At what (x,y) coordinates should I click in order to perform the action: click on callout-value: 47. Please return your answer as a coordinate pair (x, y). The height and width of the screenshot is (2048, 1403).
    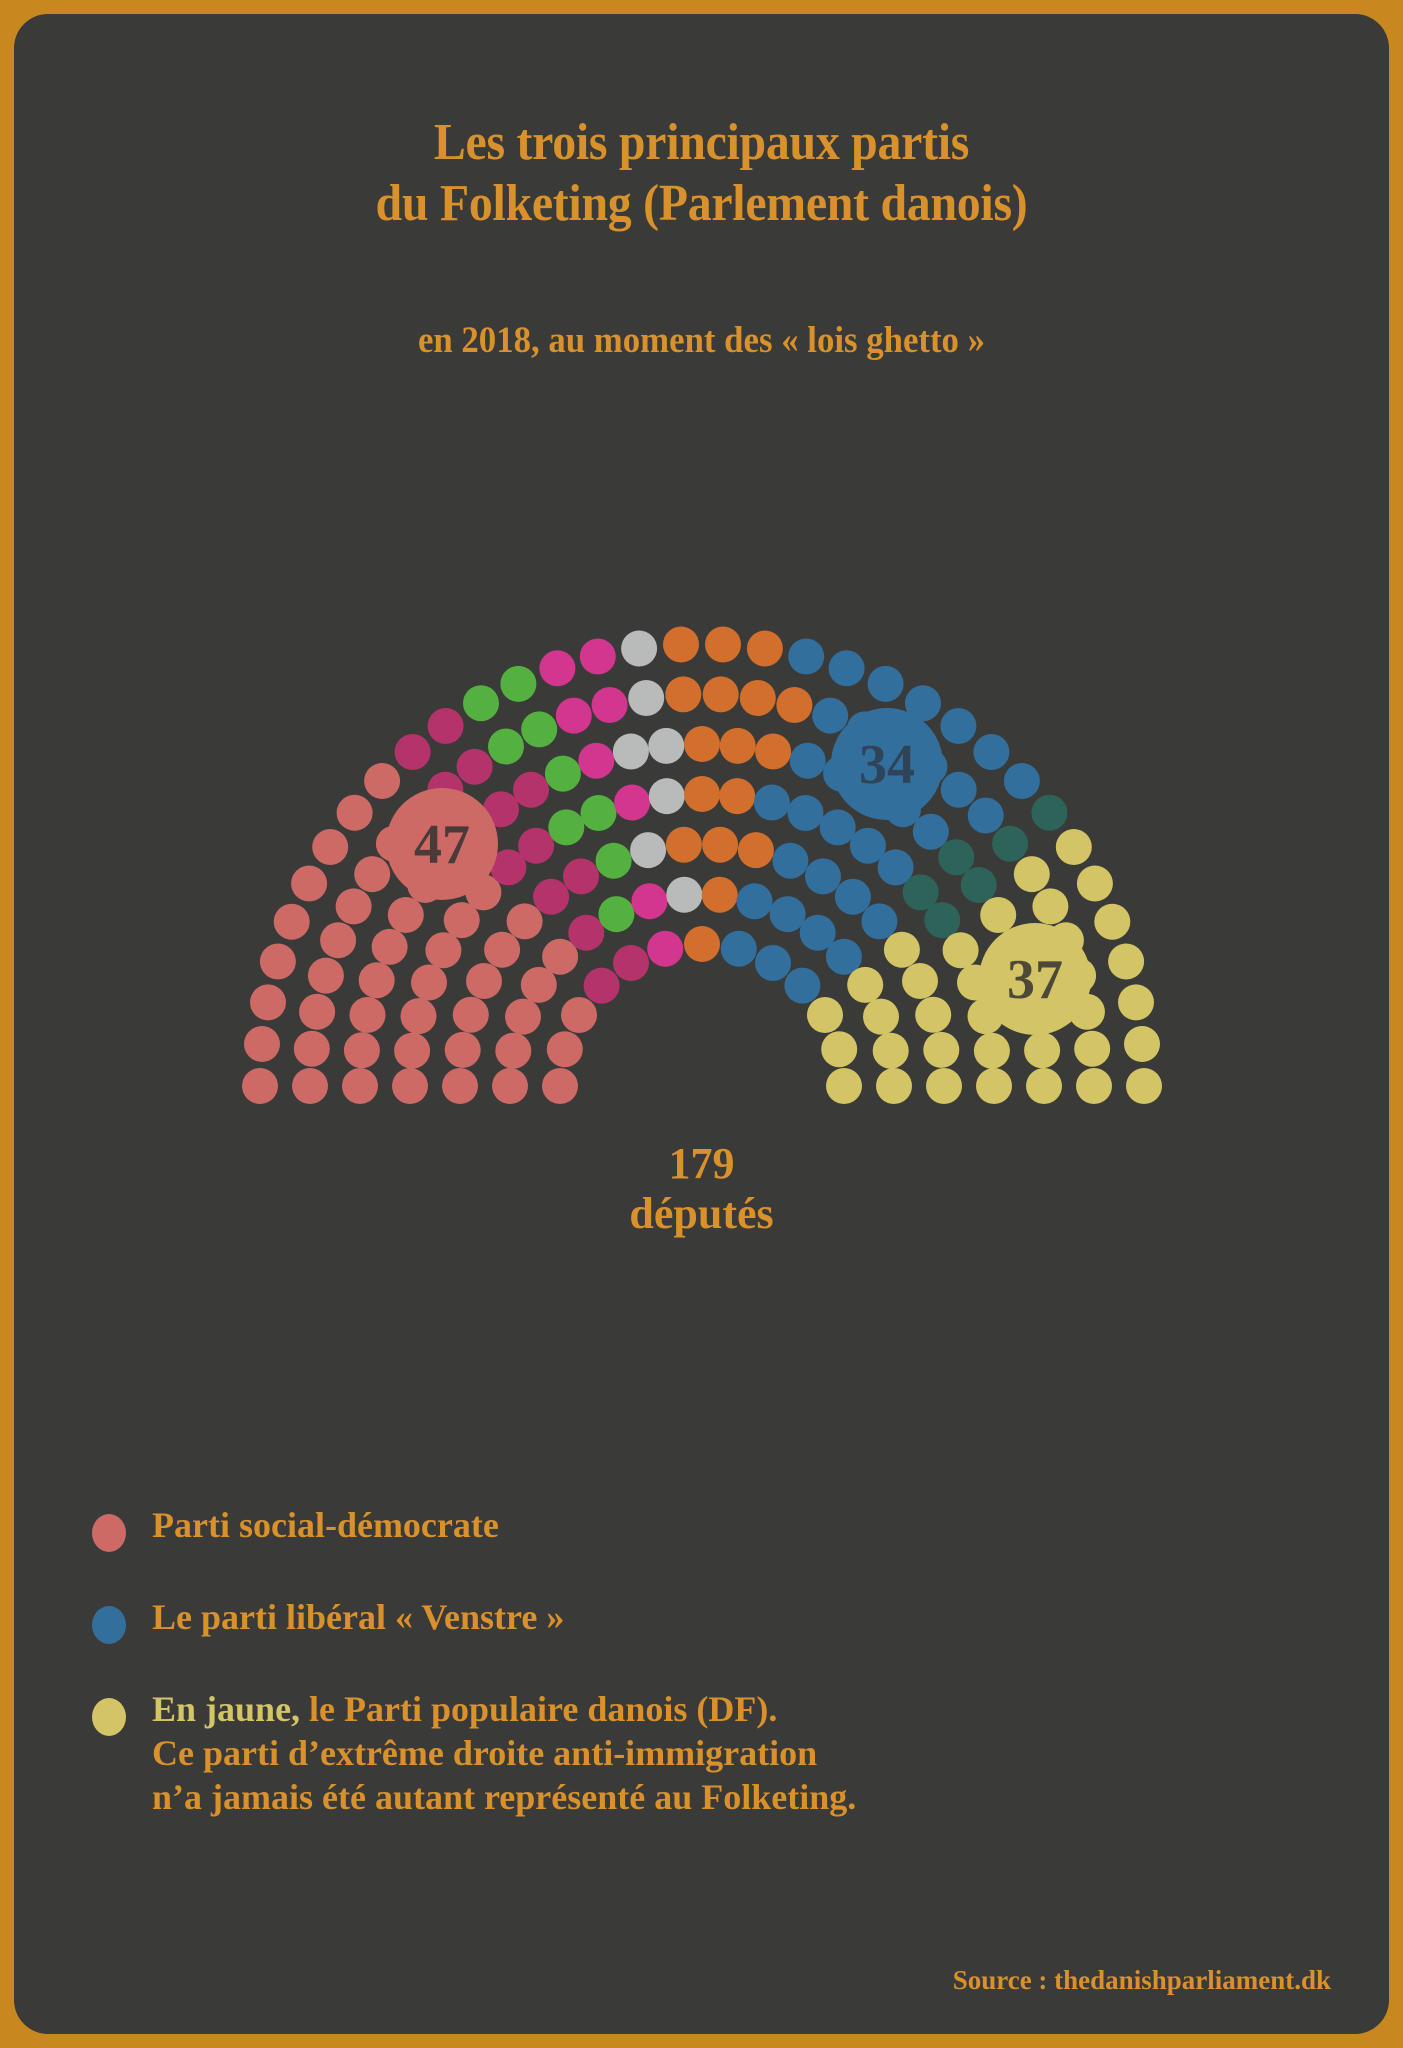
    Looking at the image, I should click on (442, 845).